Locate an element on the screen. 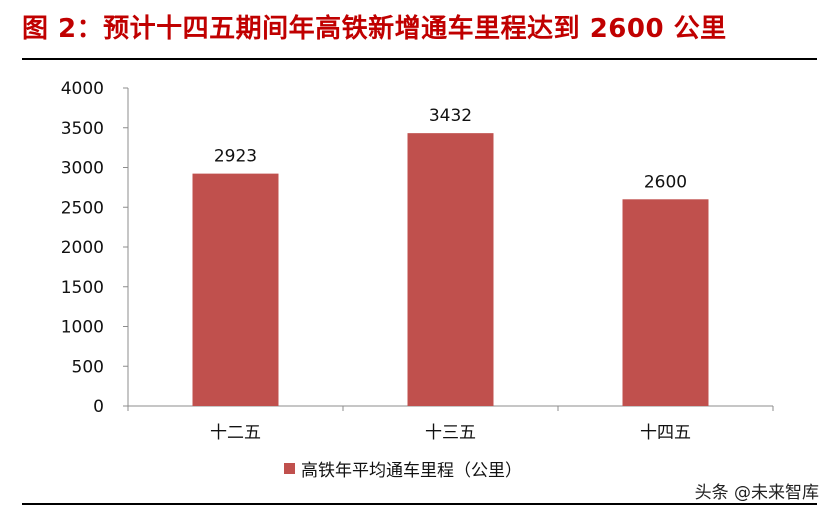 This screenshot has width=839, height=513. legend-label: 高铁年平均通车里程（公里） is located at coordinates (411, 471).